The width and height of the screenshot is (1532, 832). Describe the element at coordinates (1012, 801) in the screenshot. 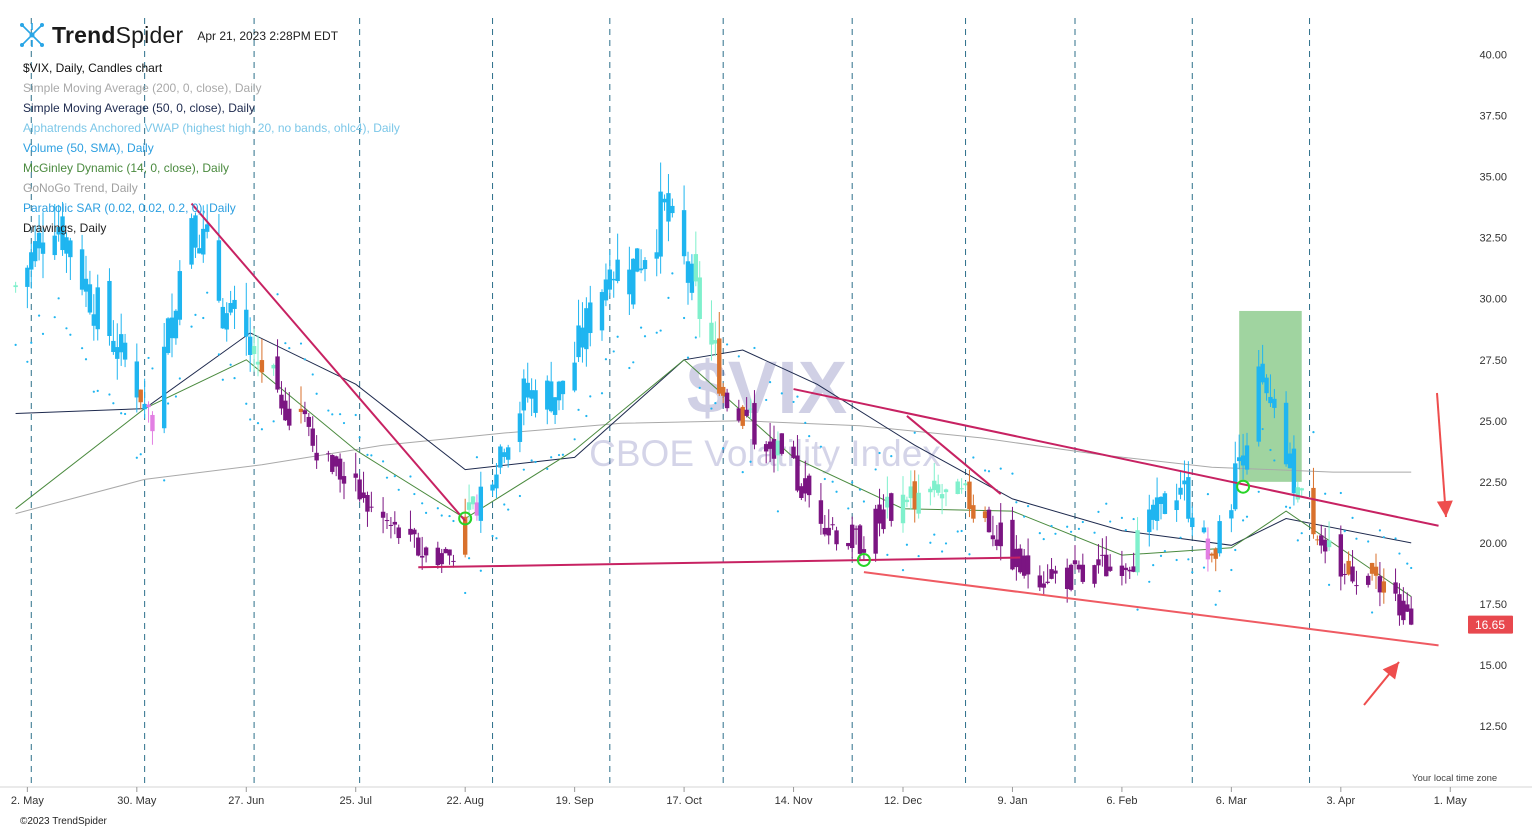

I see `x-tick-label: 9. Jan` at that location.